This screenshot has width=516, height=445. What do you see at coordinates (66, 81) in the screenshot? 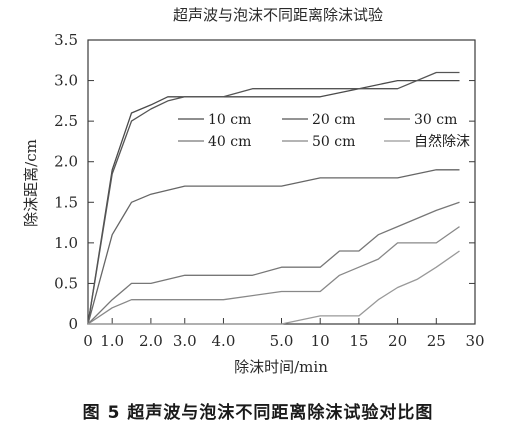
I see `y-tick-label: 3.0` at bounding box center [66, 81].